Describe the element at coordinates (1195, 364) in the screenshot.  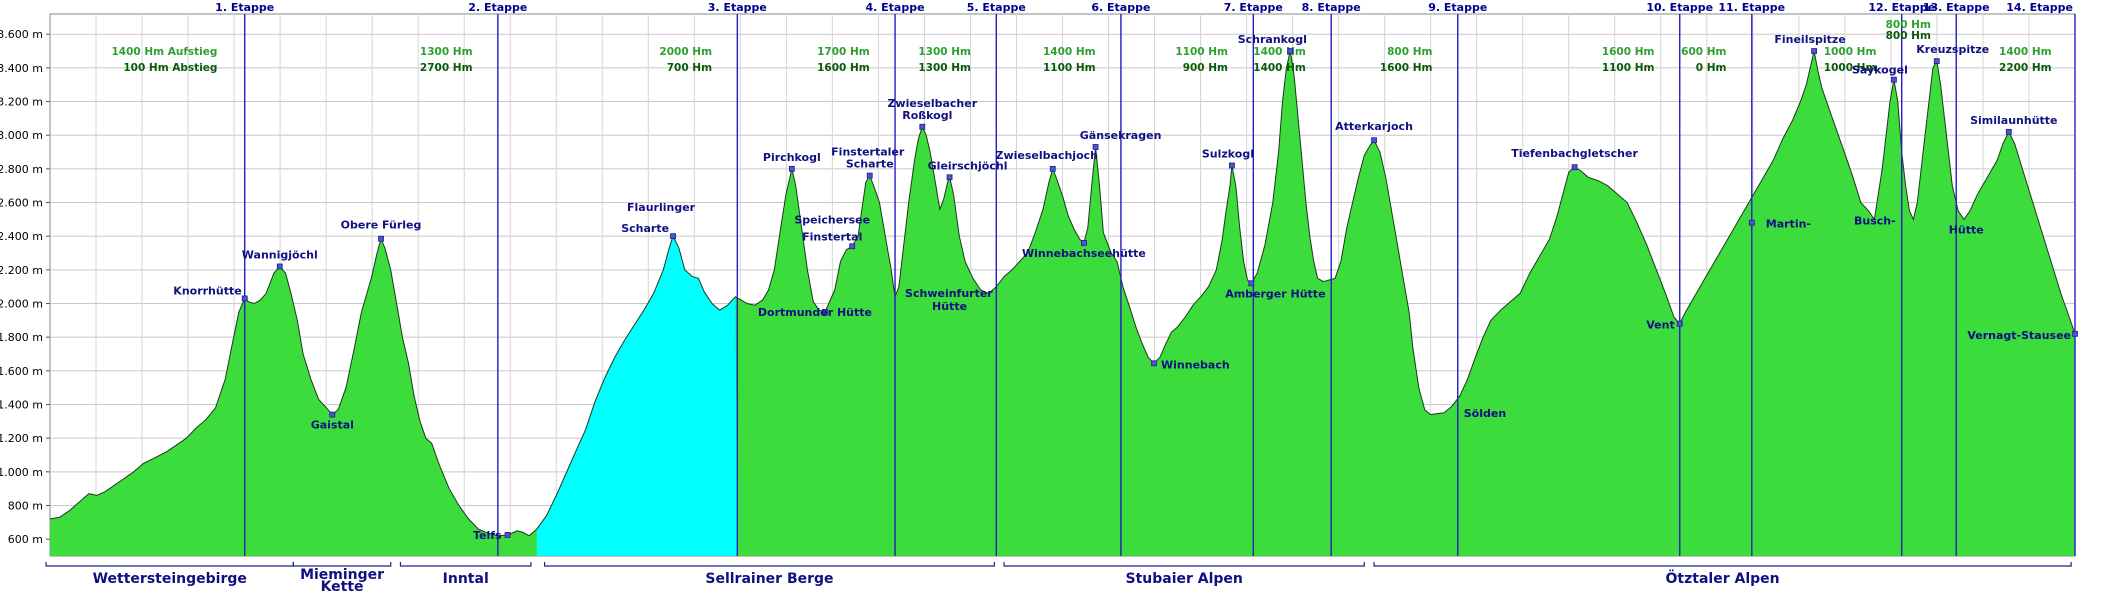
I see `place-label: Winnebach` at that location.